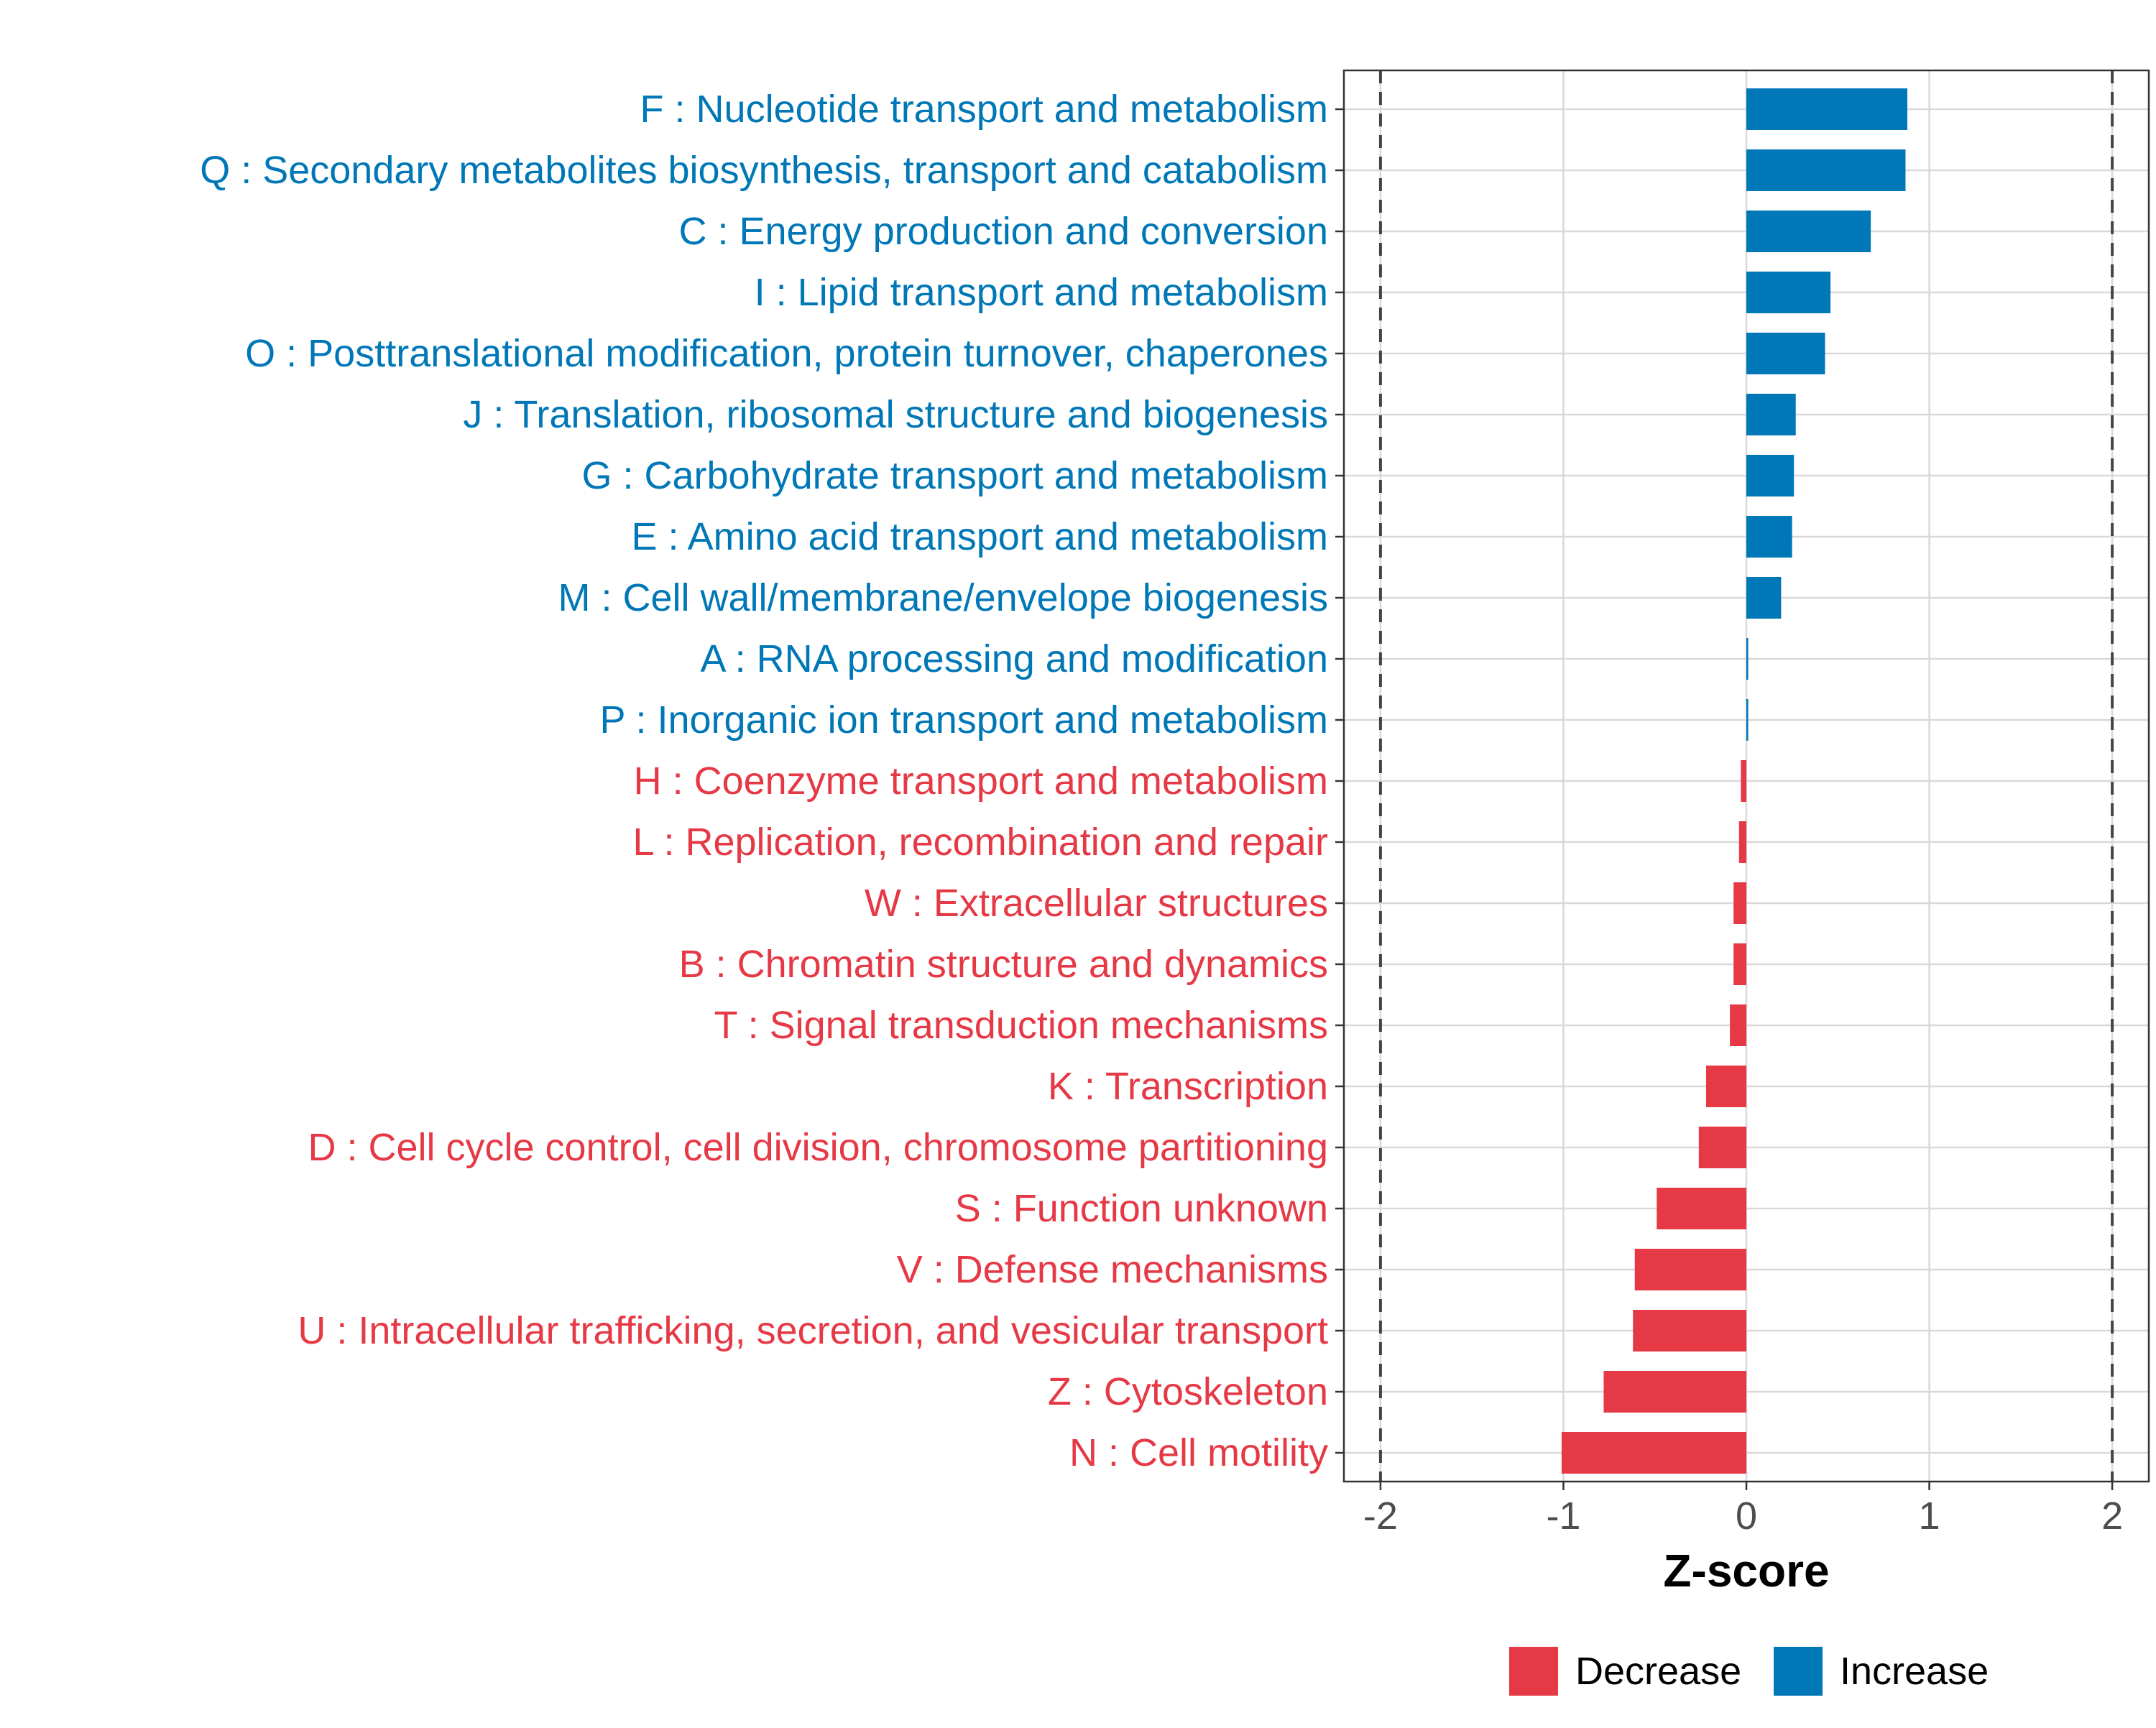  I want to click on x-axis: -2 -1 0 1 2, so click(1743, 1510).